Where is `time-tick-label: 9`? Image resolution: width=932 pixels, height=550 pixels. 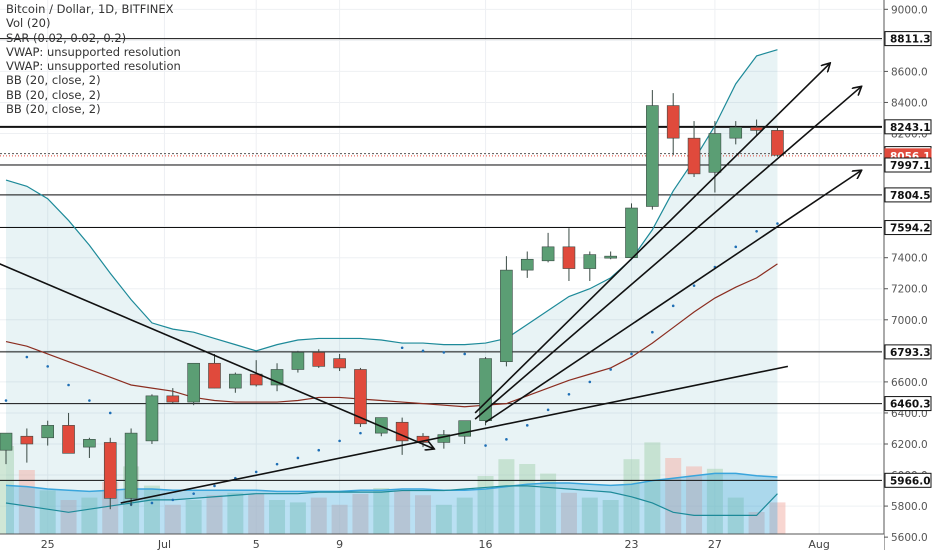 time-tick-label: 9 is located at coordinates (339, 544).